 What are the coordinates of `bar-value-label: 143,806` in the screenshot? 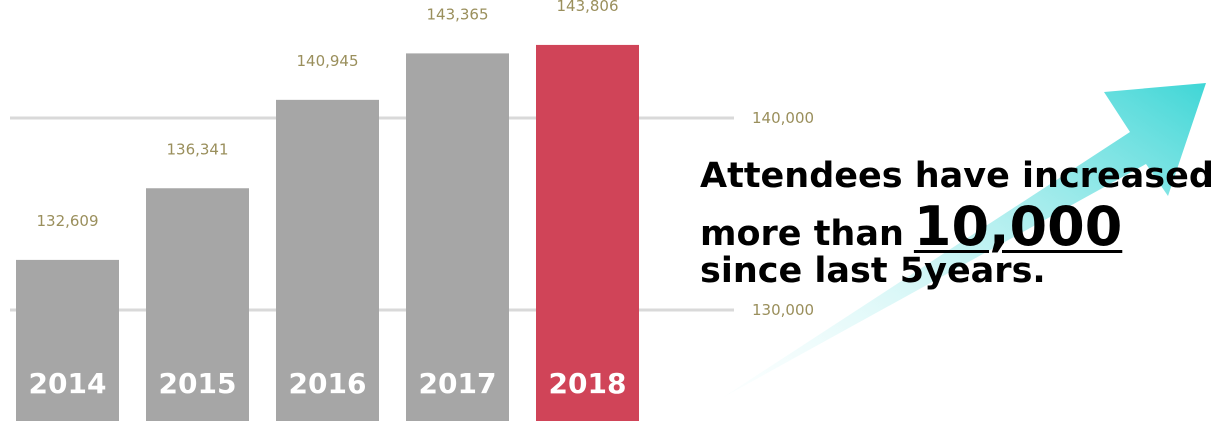 It's located at (587, 7).